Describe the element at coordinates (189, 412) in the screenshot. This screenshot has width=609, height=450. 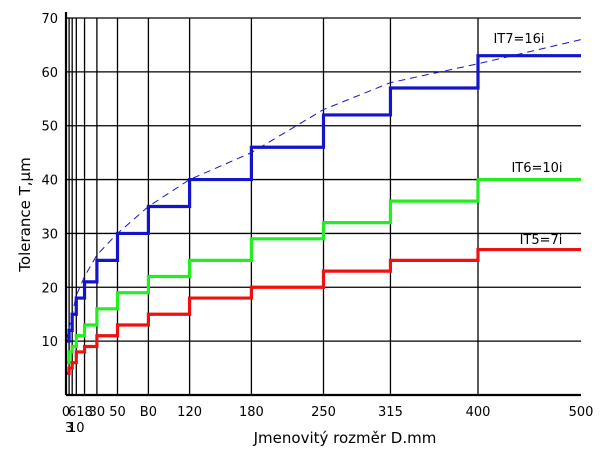
I see `x-tick-label: 120` at that location.